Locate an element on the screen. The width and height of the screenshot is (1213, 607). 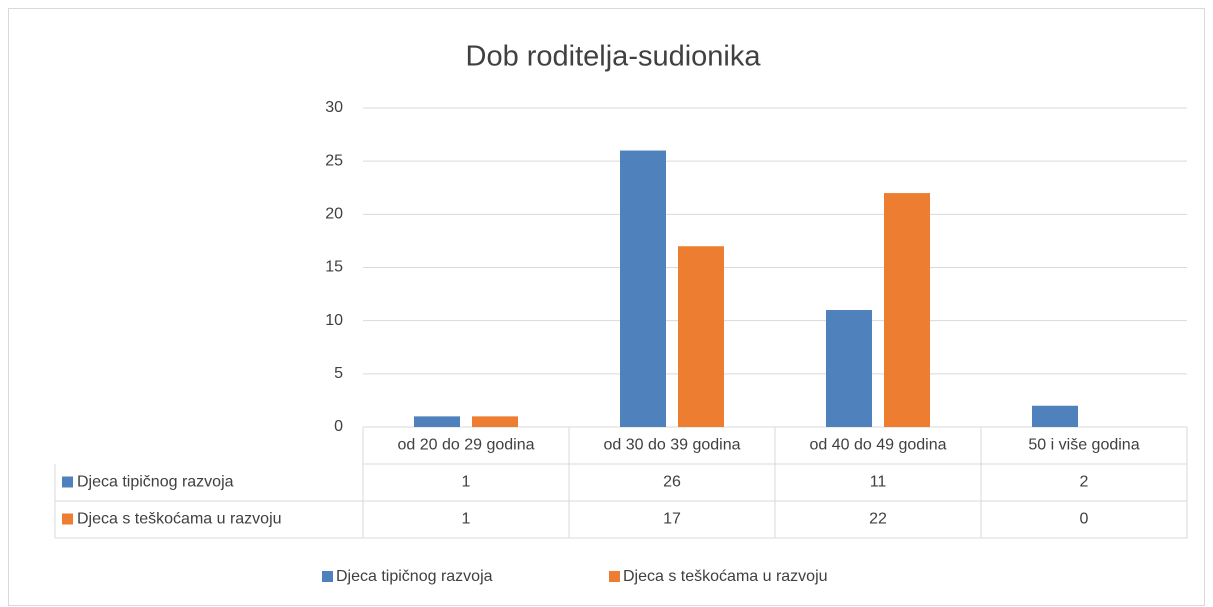
table-value: 22 is located at coordinates (878, 519).